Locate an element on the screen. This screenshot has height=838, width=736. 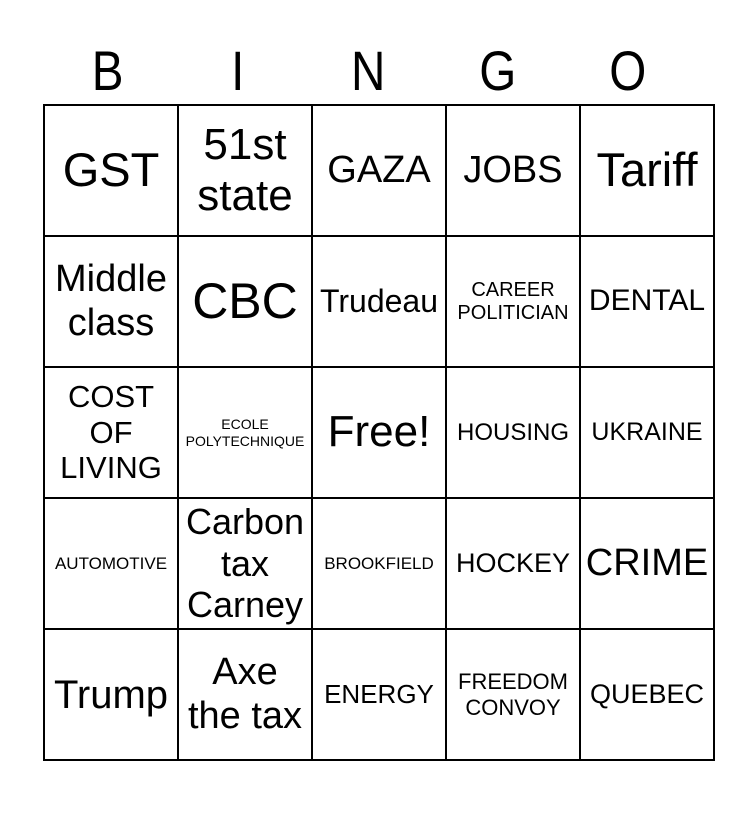
cell-text: QUEBEC is located at coordinates (647, 693).